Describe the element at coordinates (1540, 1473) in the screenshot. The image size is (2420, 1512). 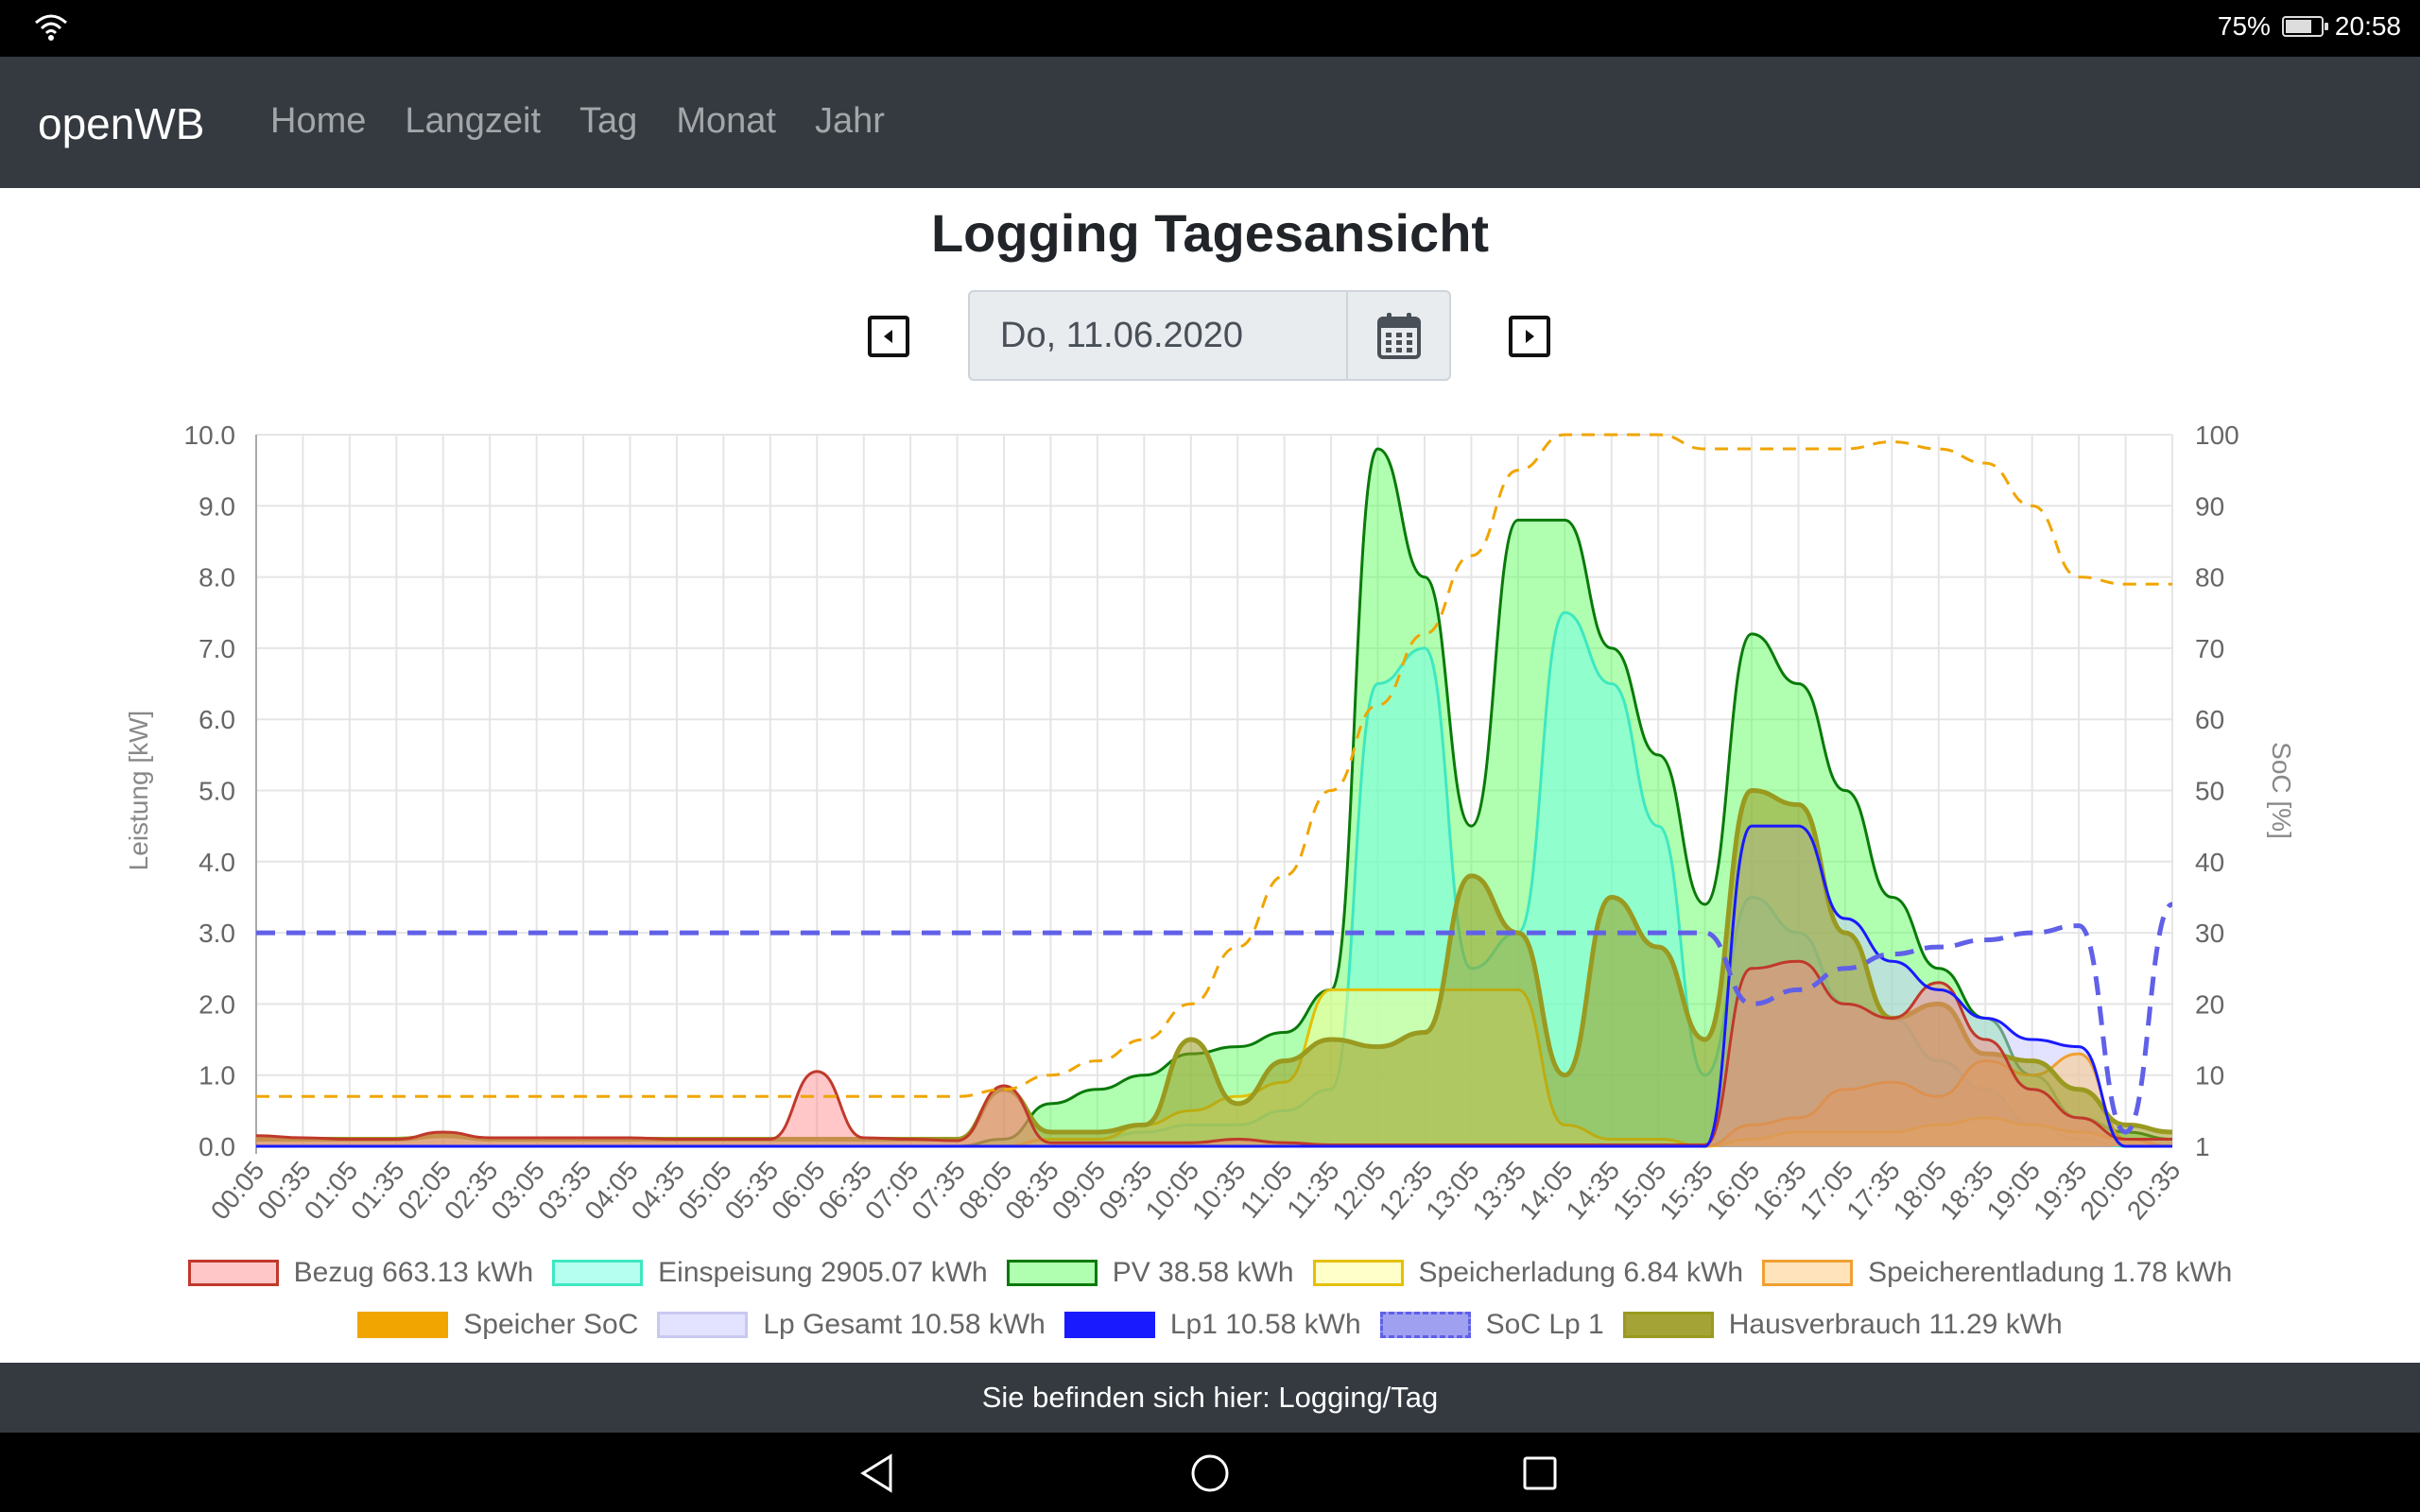
I see `recent-apps-icon` at that location.